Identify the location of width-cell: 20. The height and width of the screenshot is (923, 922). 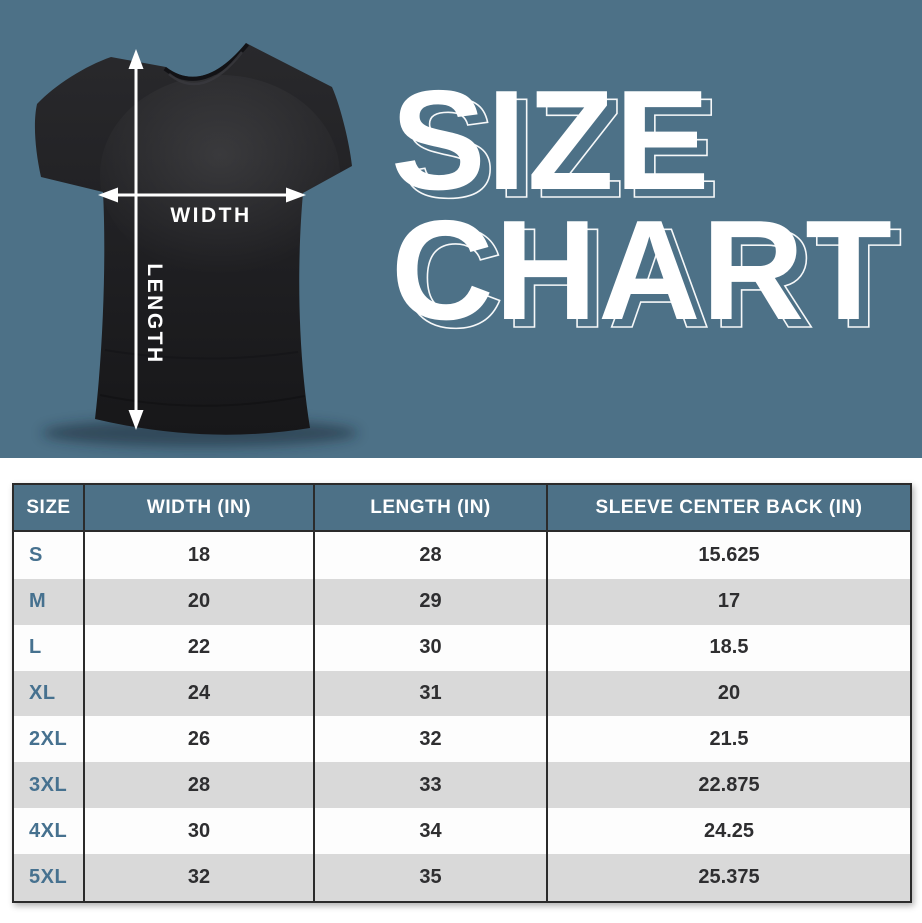
(198, 601).